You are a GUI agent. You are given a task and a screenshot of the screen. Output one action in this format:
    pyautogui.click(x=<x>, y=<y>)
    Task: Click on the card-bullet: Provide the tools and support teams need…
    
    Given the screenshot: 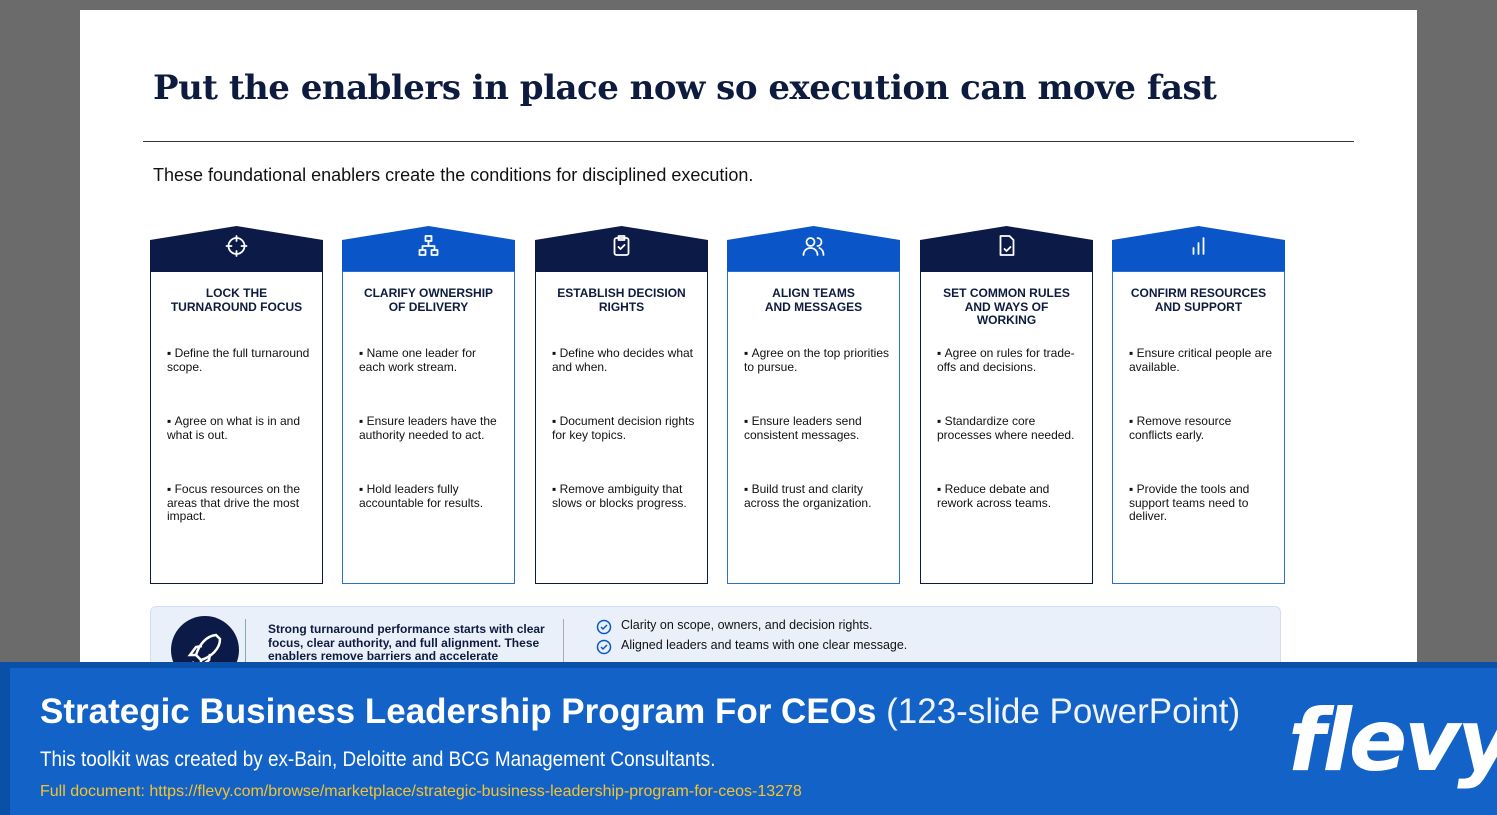 What is the action you would take?
    pyautogui.click(x=1201, y=503)
    